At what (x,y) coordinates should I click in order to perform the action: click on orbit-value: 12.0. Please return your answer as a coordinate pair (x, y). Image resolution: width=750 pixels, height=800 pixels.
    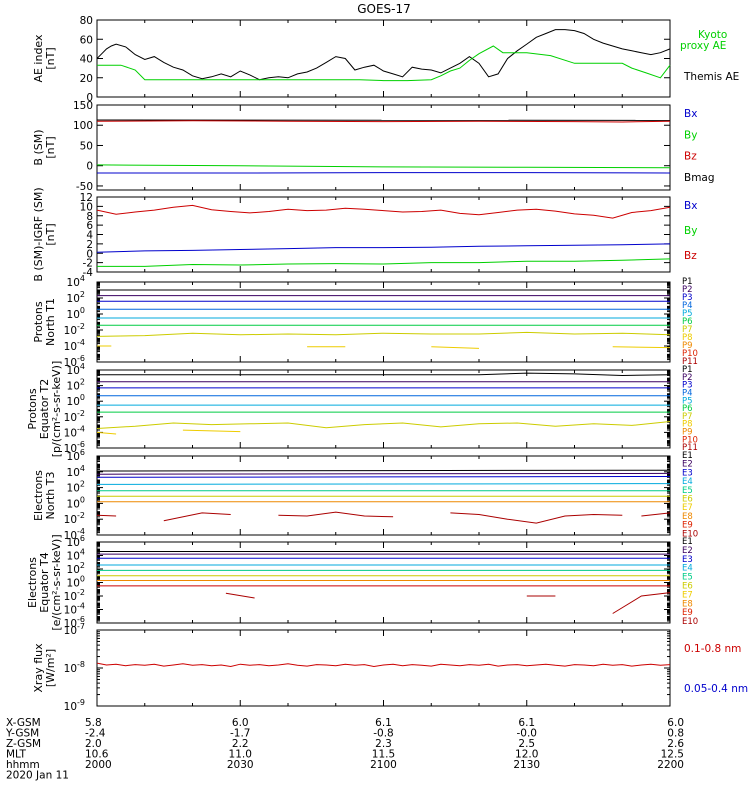
    Looking at the image, I should click on (526, 755).